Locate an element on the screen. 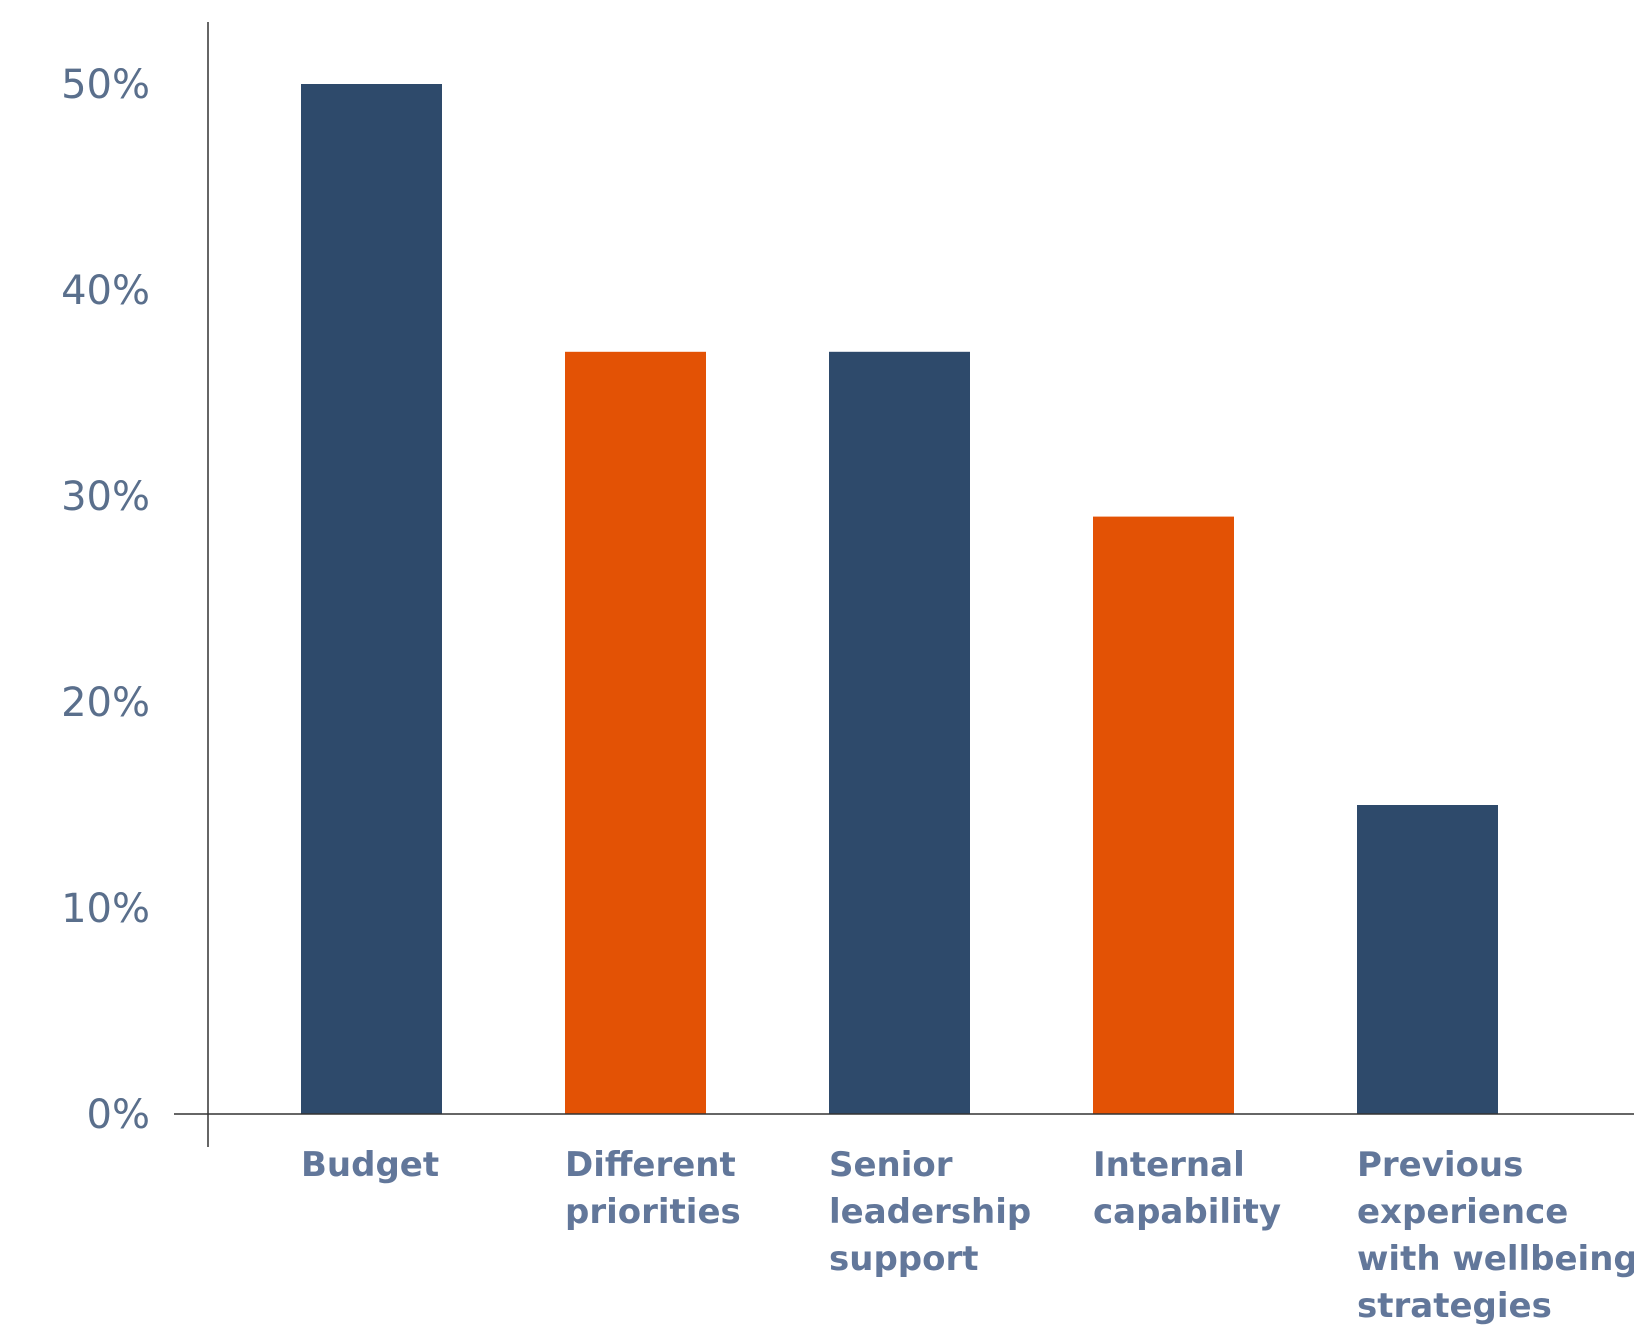 Image resolution: width=1634 pixels, height=1327 pixels. y-tick-label: 20% is located at coordinates (105, 703).